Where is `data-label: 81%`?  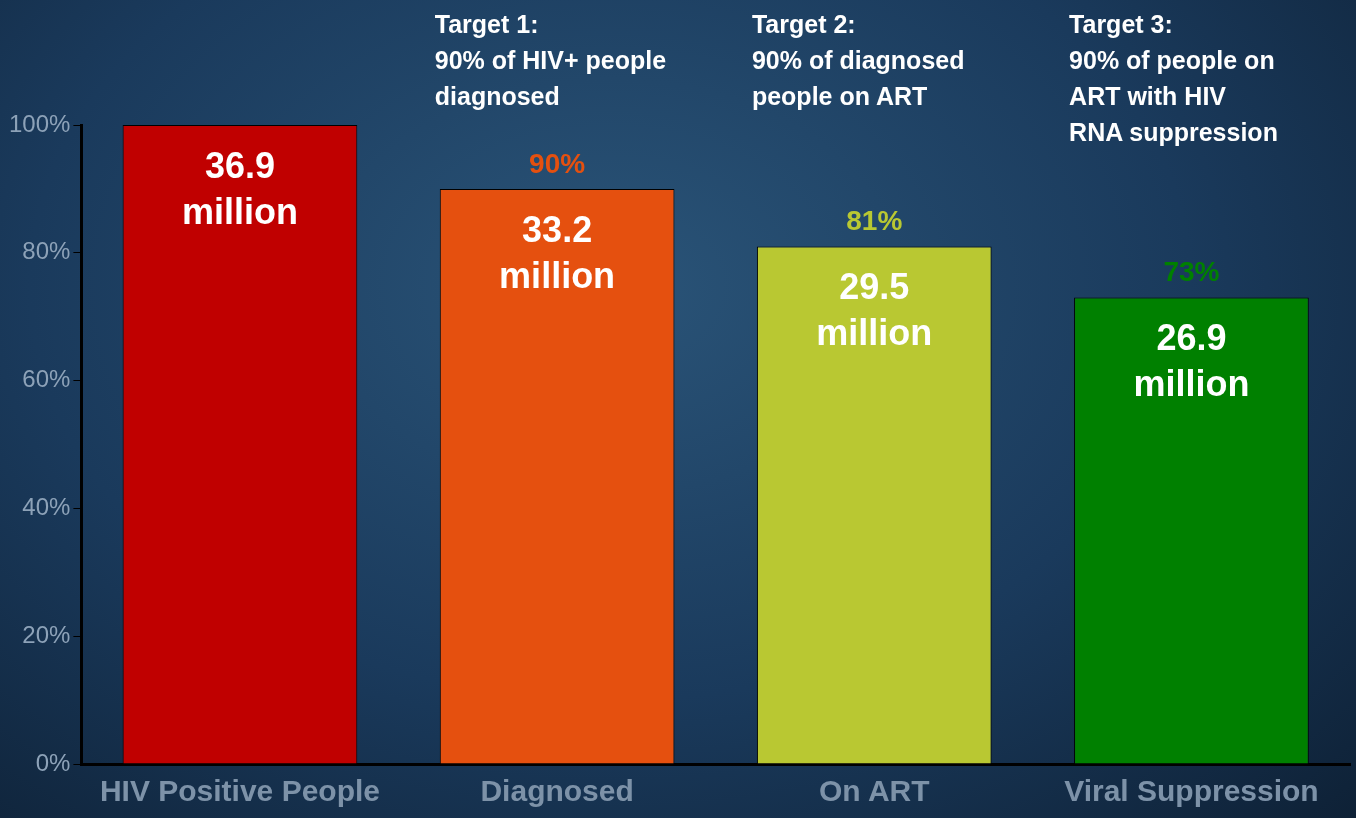 data-label: 81% is located at coordinates (874, 221).